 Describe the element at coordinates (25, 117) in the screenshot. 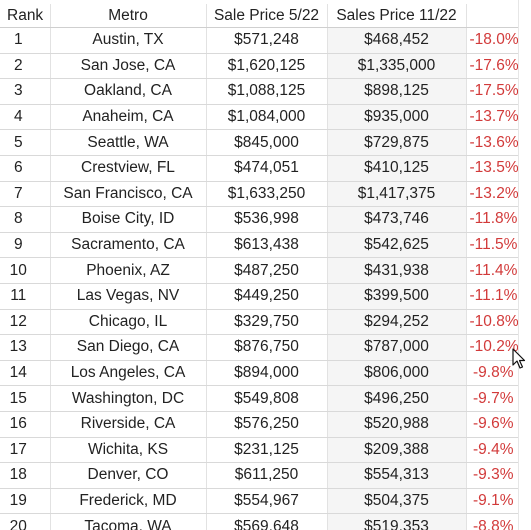

I see `cell-rank: 4` at that location.